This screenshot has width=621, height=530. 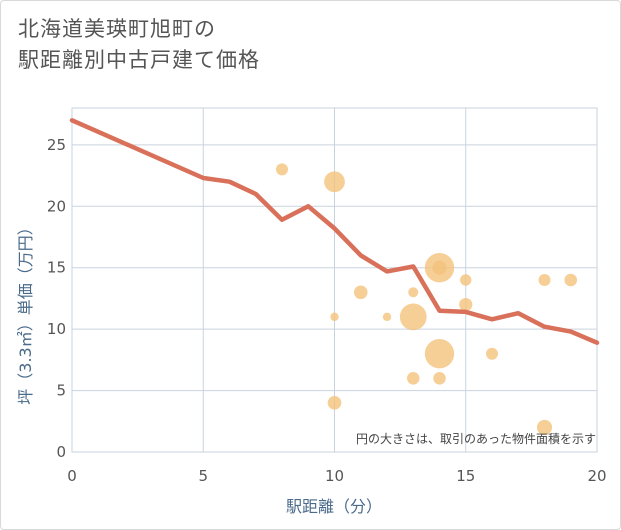 I want to click on y-tick-label: 15, so click(x=56, y=268).